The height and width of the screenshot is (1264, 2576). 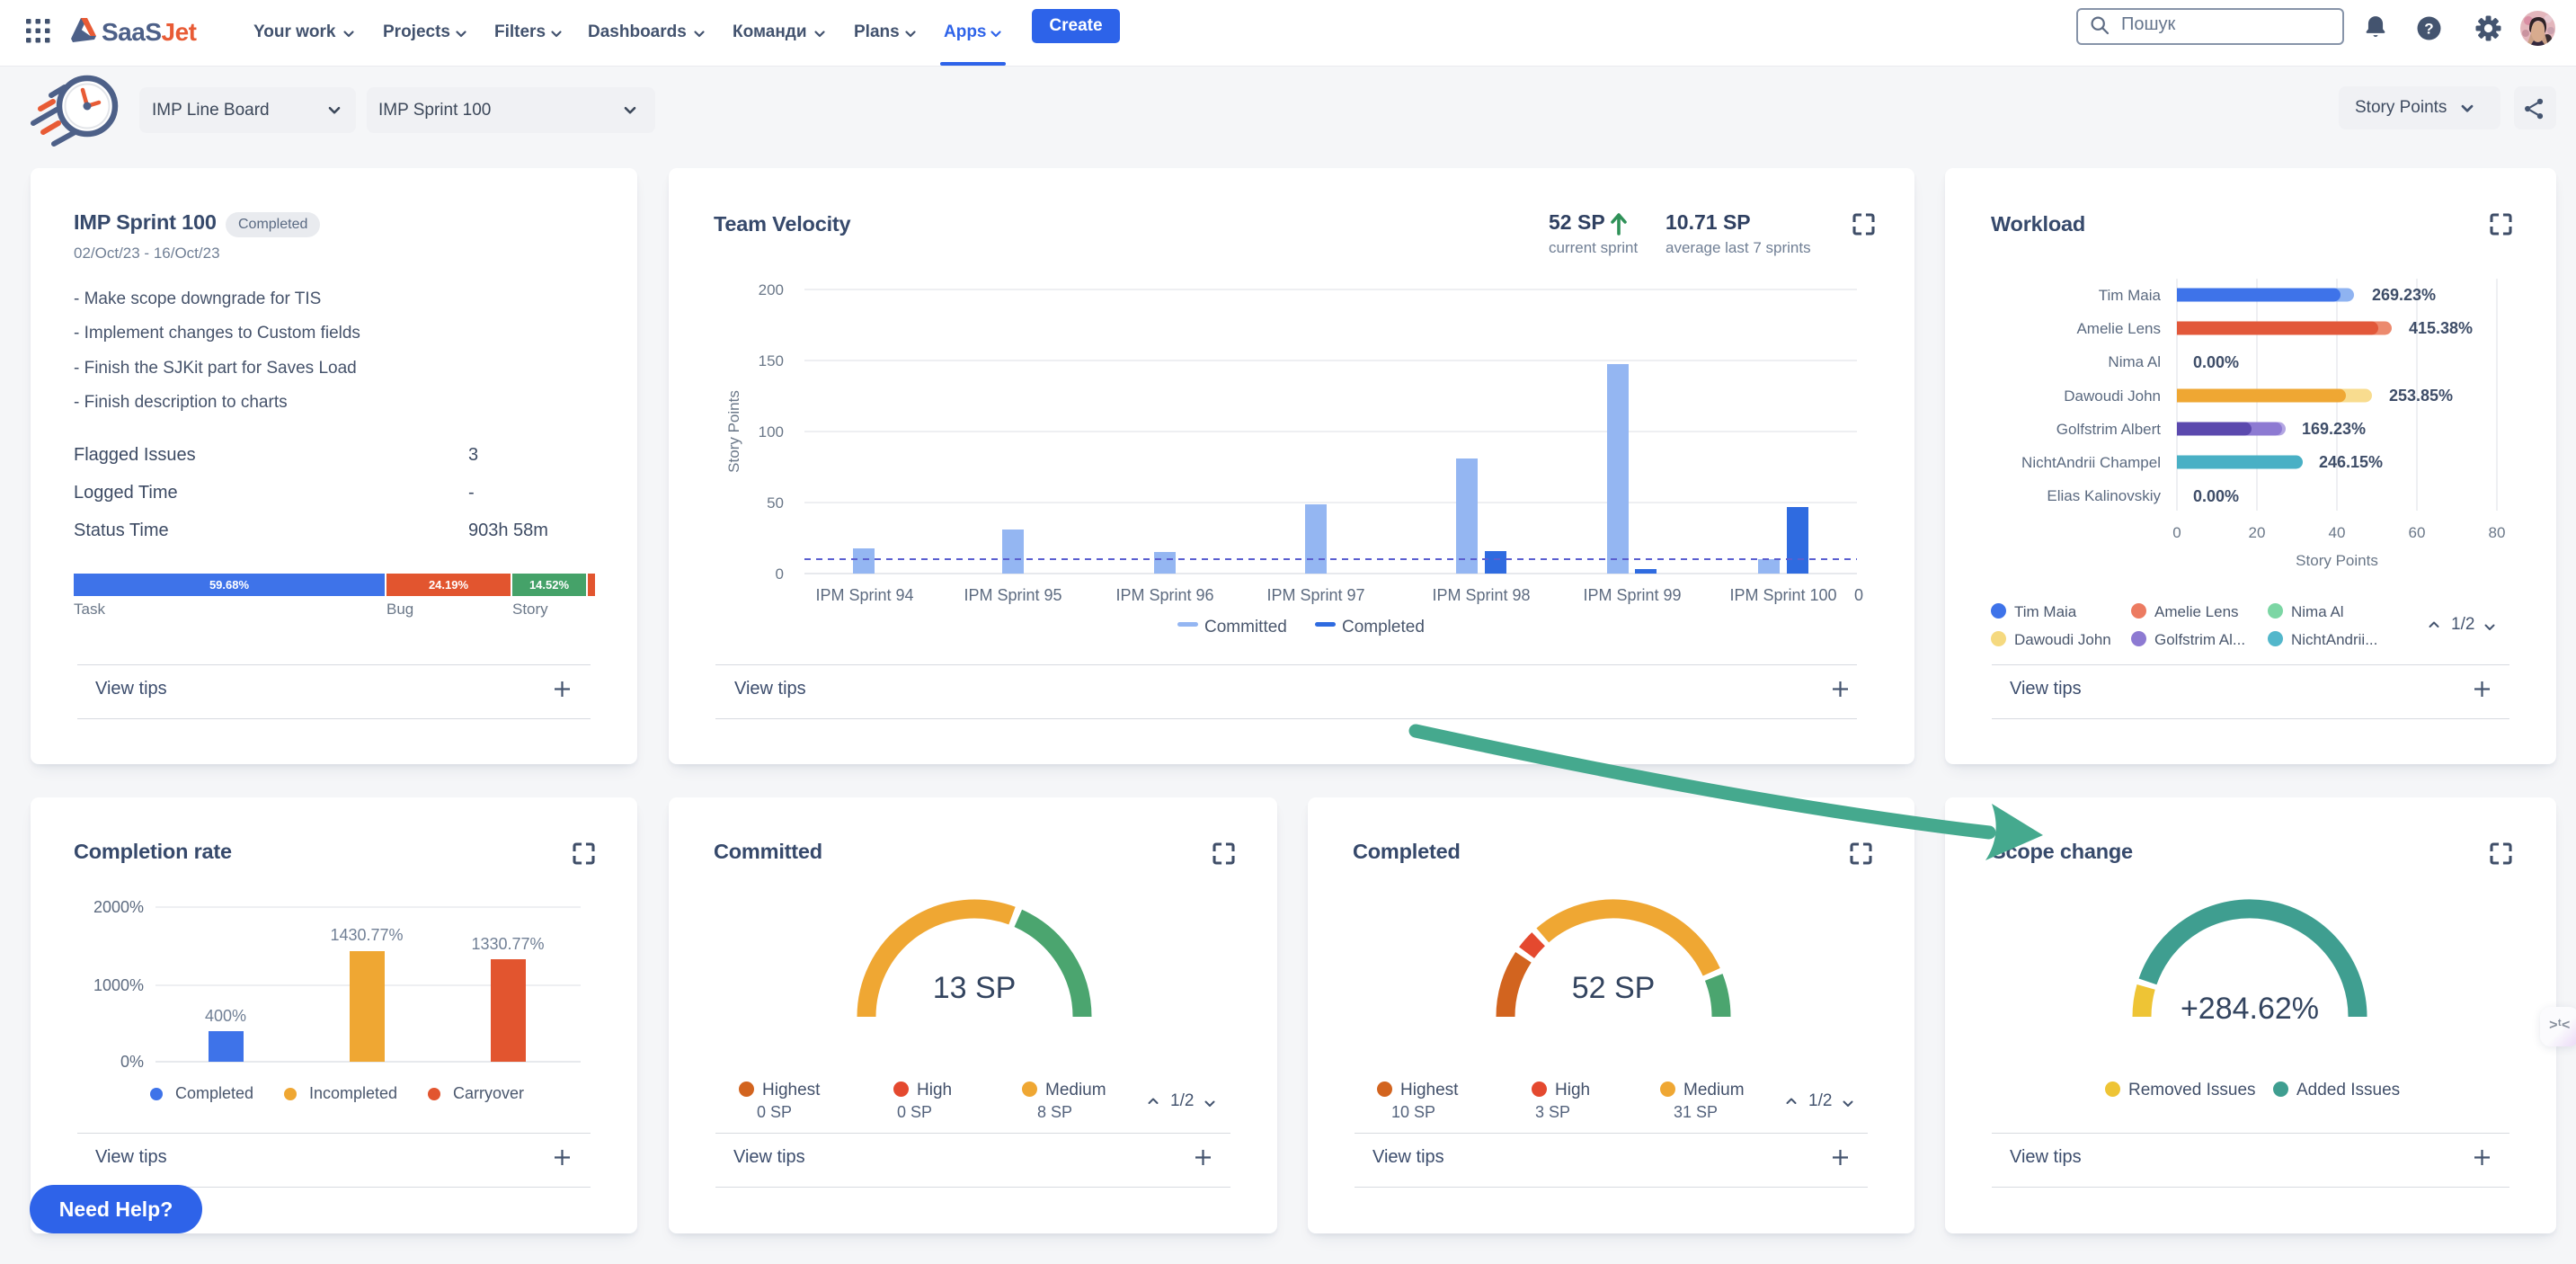 I want to click on svg-text: 200, so click(x=771, y=289).